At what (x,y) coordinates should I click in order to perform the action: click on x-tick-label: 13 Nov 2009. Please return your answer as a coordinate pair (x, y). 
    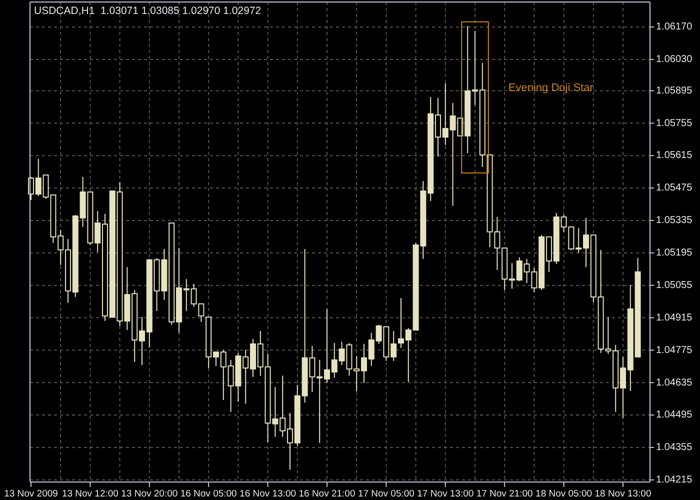
    Looking at the image, I should click on (31, 494).